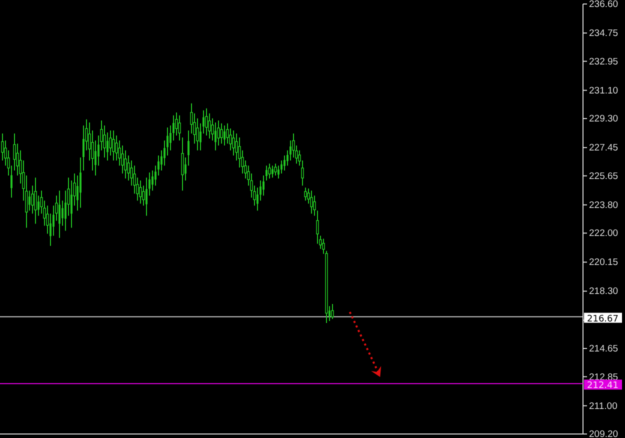 The image size is (625, 438). What do you see at coordinates (603, 119) in the screenshot?
I see `y-tick-label: 229.30` at bounding box center [603, 119].